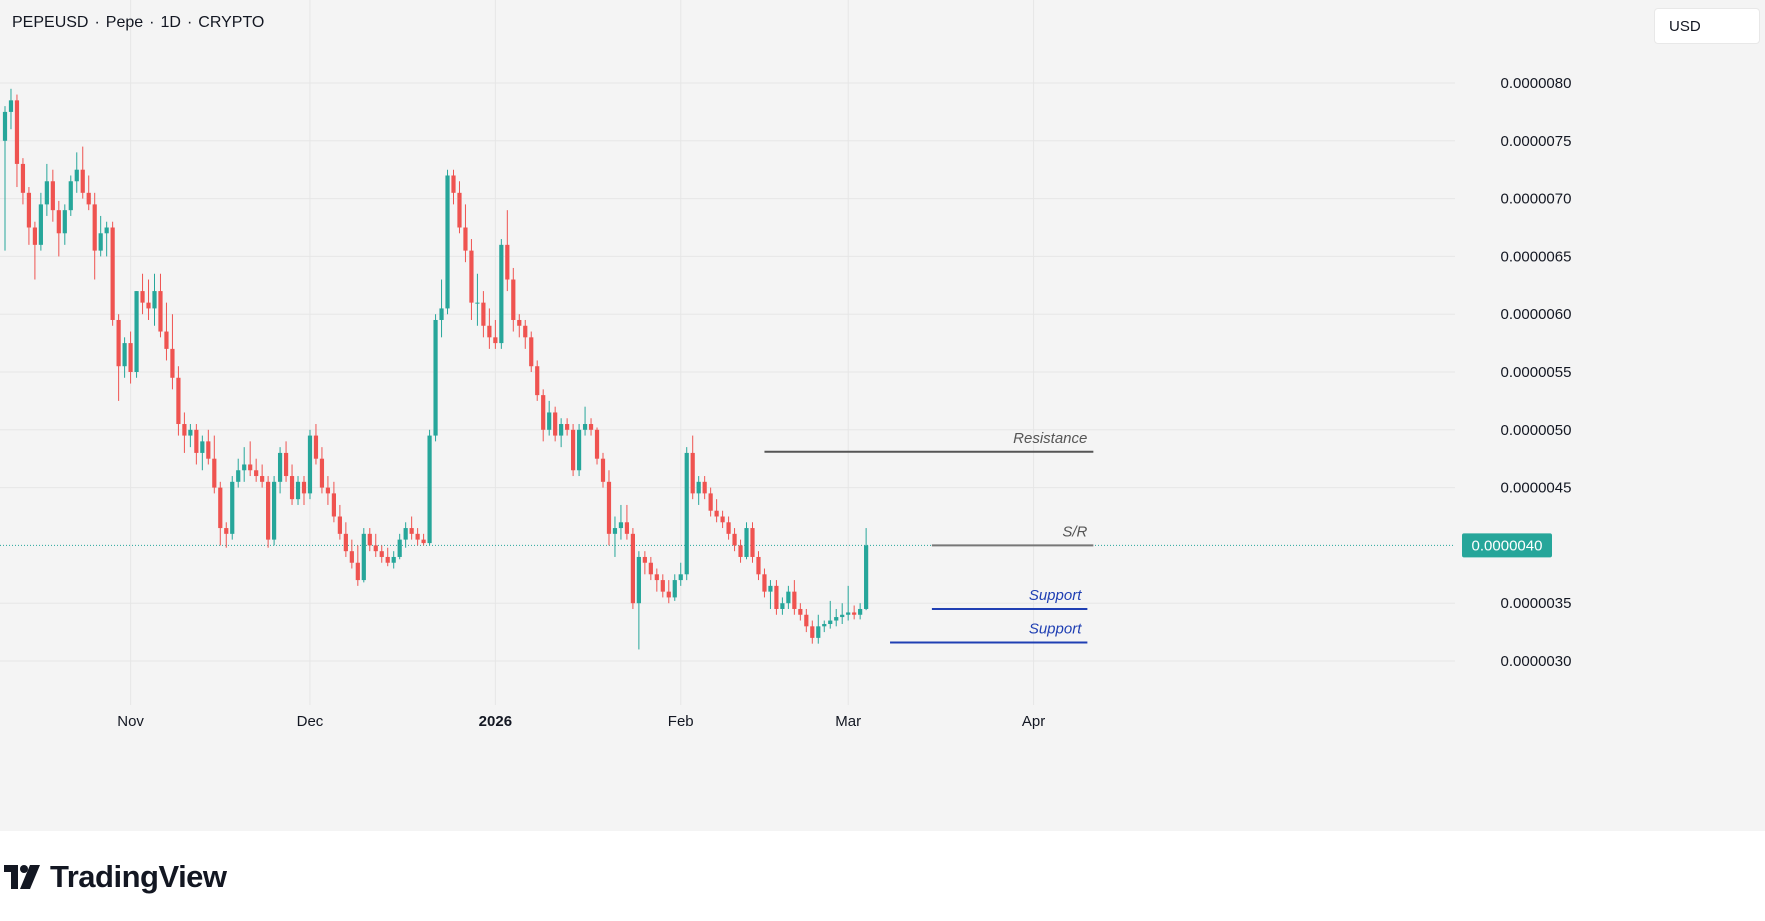  I want to click on symbol-name: Pepe, so click(124, 22).